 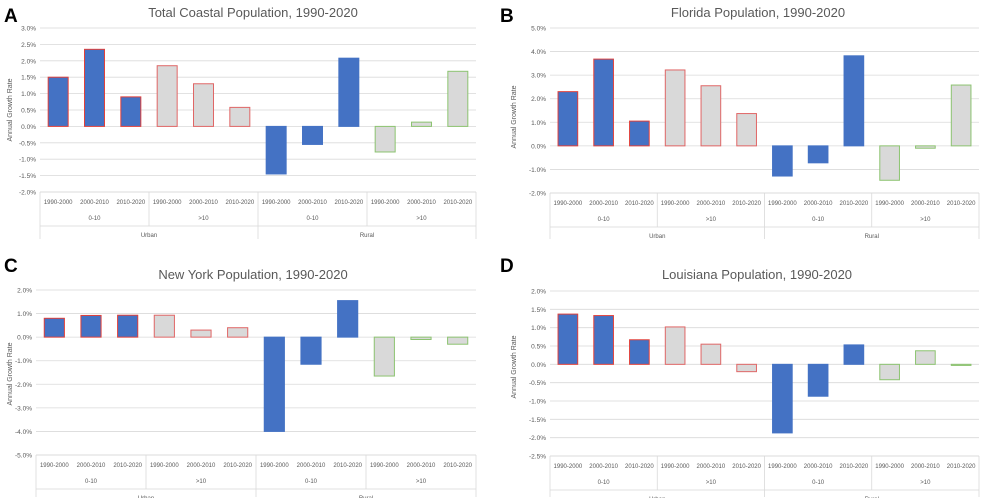 What do you see at coordinates (23, 432) in the screenshot?
I see `y-tick-label: -4.0%` at bounding box center [23, 432].